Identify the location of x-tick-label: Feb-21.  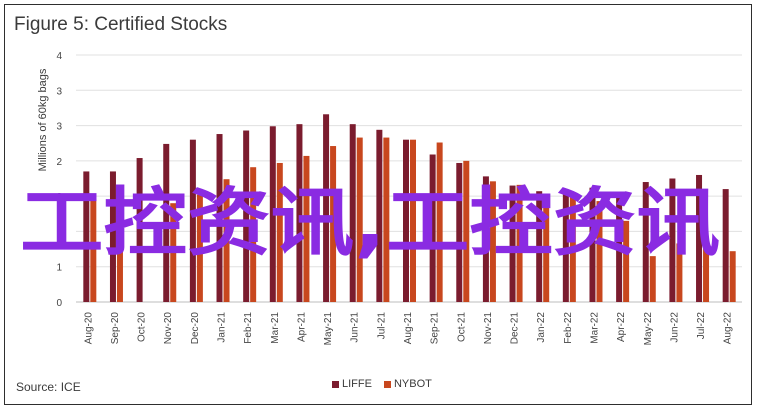
(248, 328).